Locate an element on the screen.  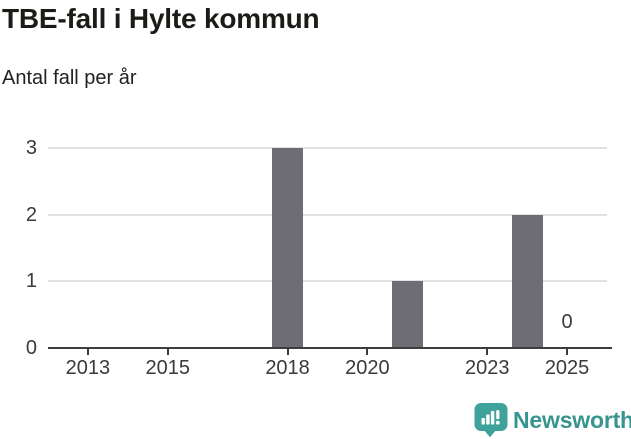
x-axis-line is located at coordinates (330, 348).